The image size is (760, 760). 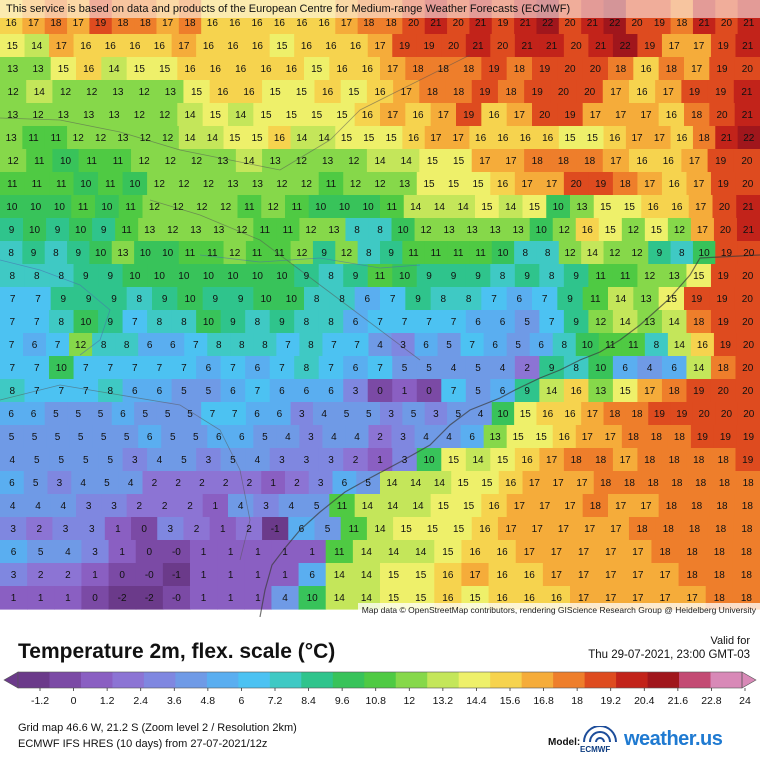 What do you see at coordinates (233, 184) in the screenshot?
I see `grid-value: 13` at bounding box center [233, 184].